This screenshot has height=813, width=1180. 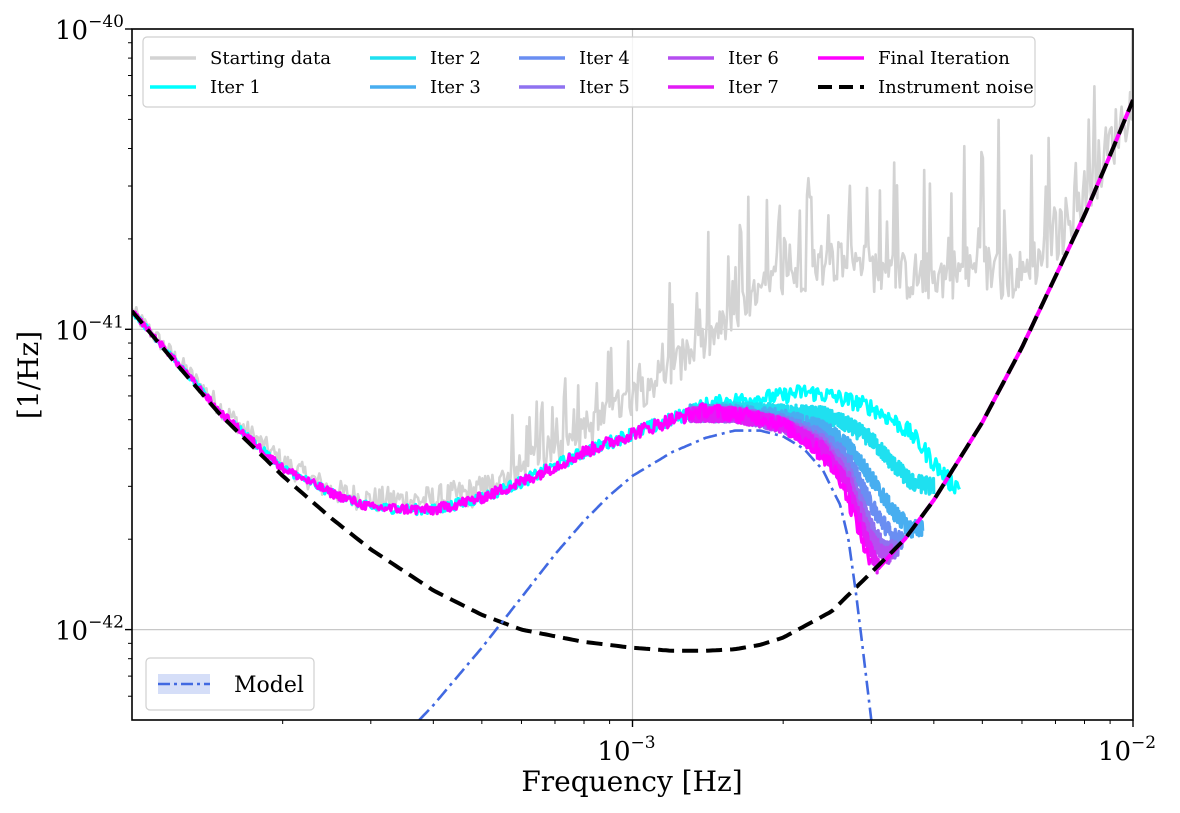 I want to click on legend-label-model: Model, so click(x=269, y=685).